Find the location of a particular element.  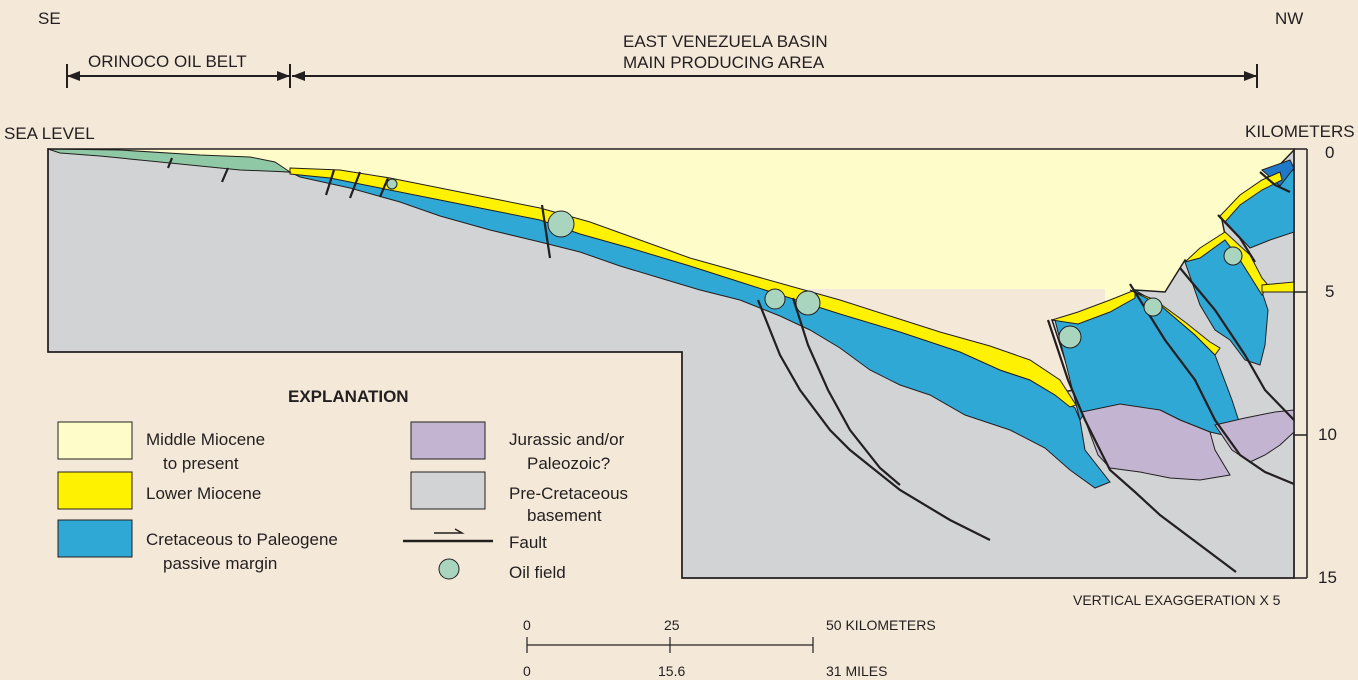

basin-extent-arrow is located at coordinates (775, 76).